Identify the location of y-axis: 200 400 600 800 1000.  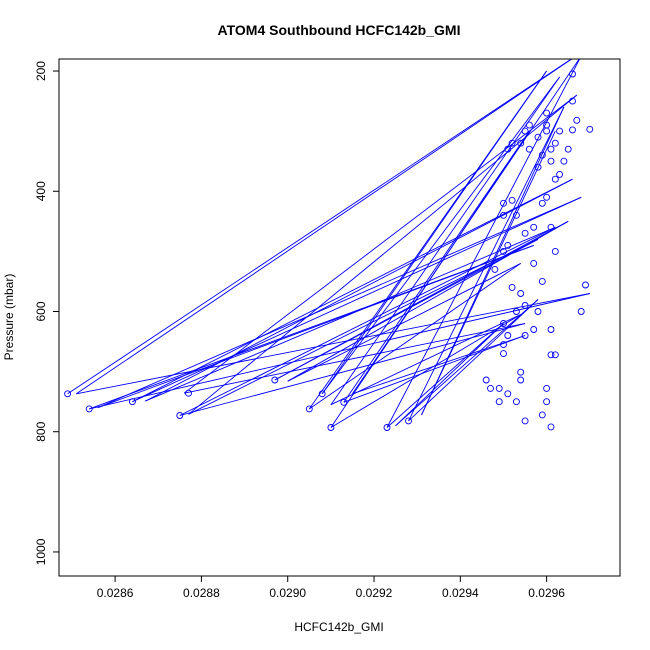
(47, 313).